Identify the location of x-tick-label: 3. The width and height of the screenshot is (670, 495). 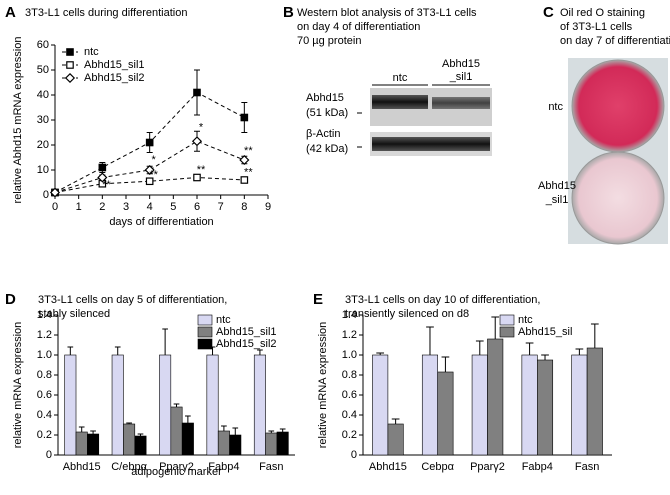
(126, 207).